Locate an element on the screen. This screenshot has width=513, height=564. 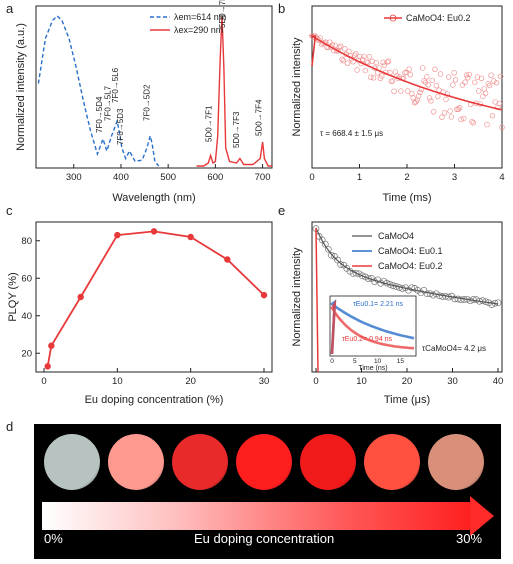
panel-c-series-line is located at coordinates (155, 298).